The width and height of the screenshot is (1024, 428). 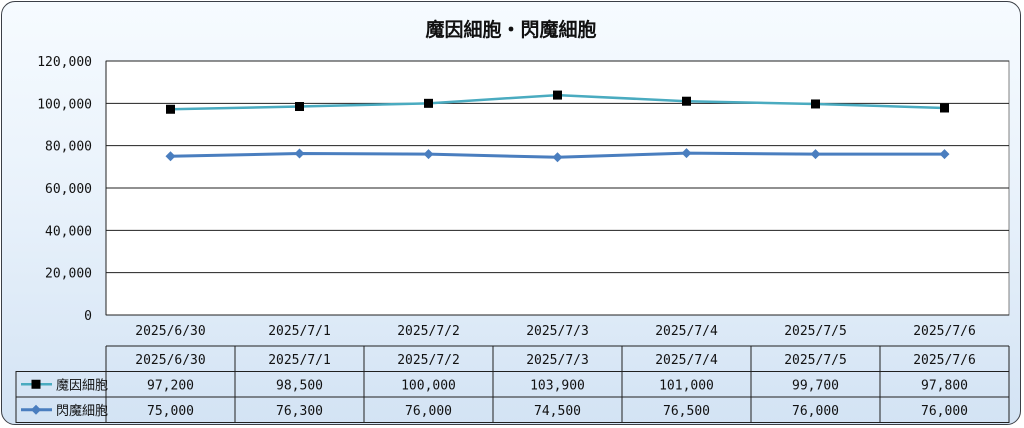 What do you see at coordinates (170, 331) in the screenshot?
I see `x-tick-label: 2025/6/30` at bounding box center [170, 331].